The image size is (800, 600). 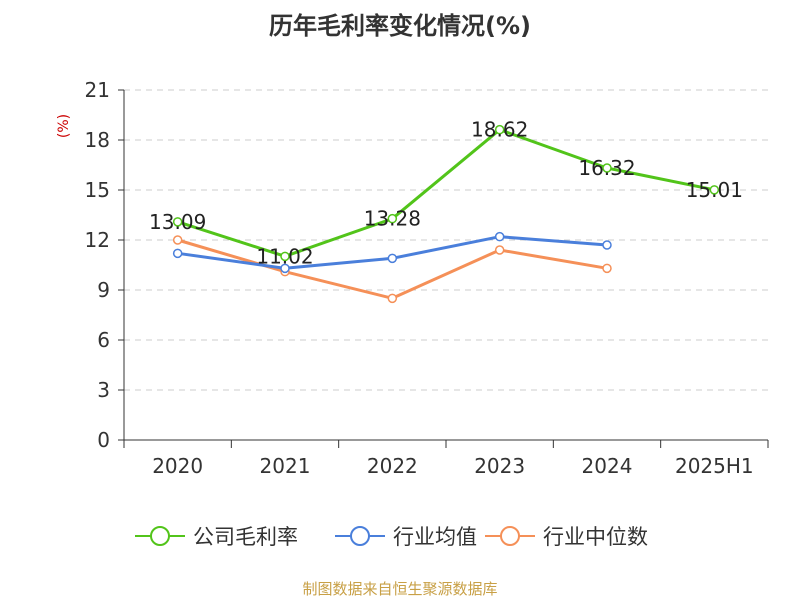 What do you see at coordinates (245, 537) in the screenshot?
I see `legend-label: 公司毛利率` at bounding box center [245, 537].